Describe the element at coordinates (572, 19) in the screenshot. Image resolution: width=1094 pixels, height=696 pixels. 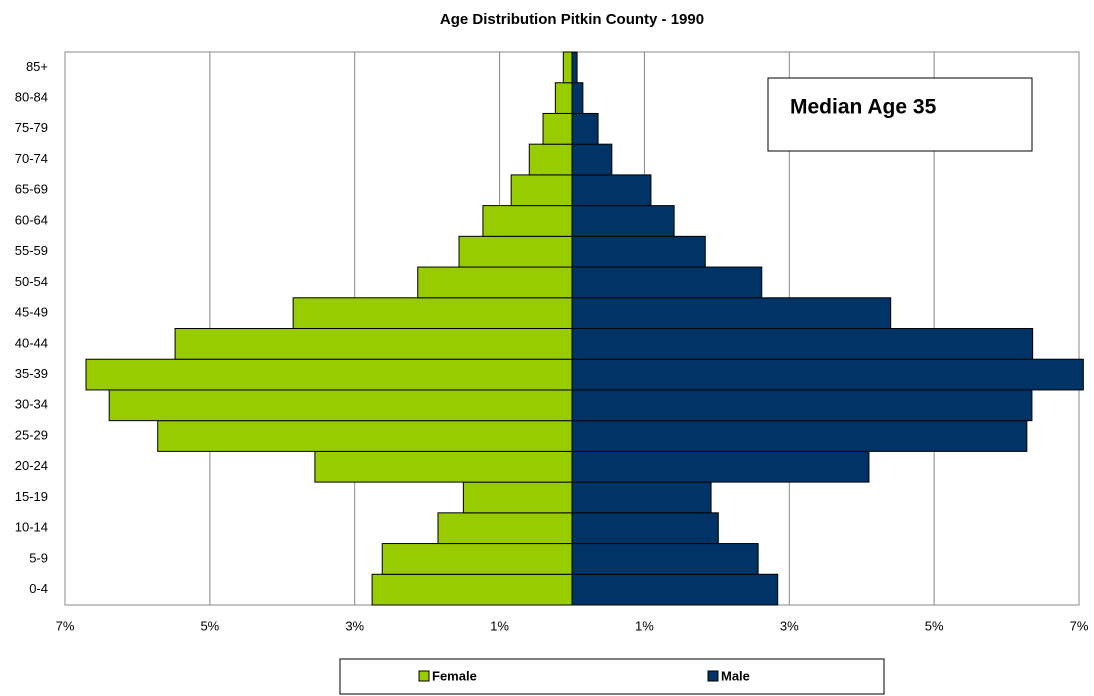
I see `chart-title: Age Distribution Pitkin County - 1990` at that location.